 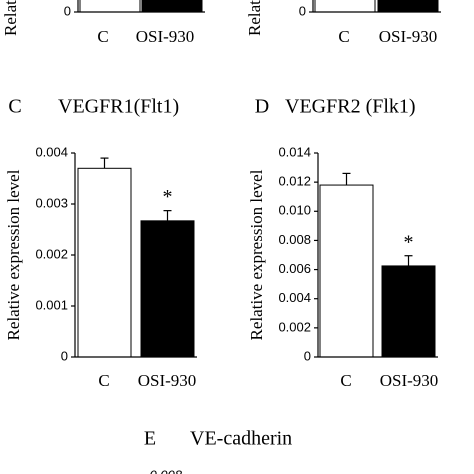 What do you see at coordinates (294, 151) in the screenshot?
I see `y-tick-label: 0.014` at bounding box center [294, 151].